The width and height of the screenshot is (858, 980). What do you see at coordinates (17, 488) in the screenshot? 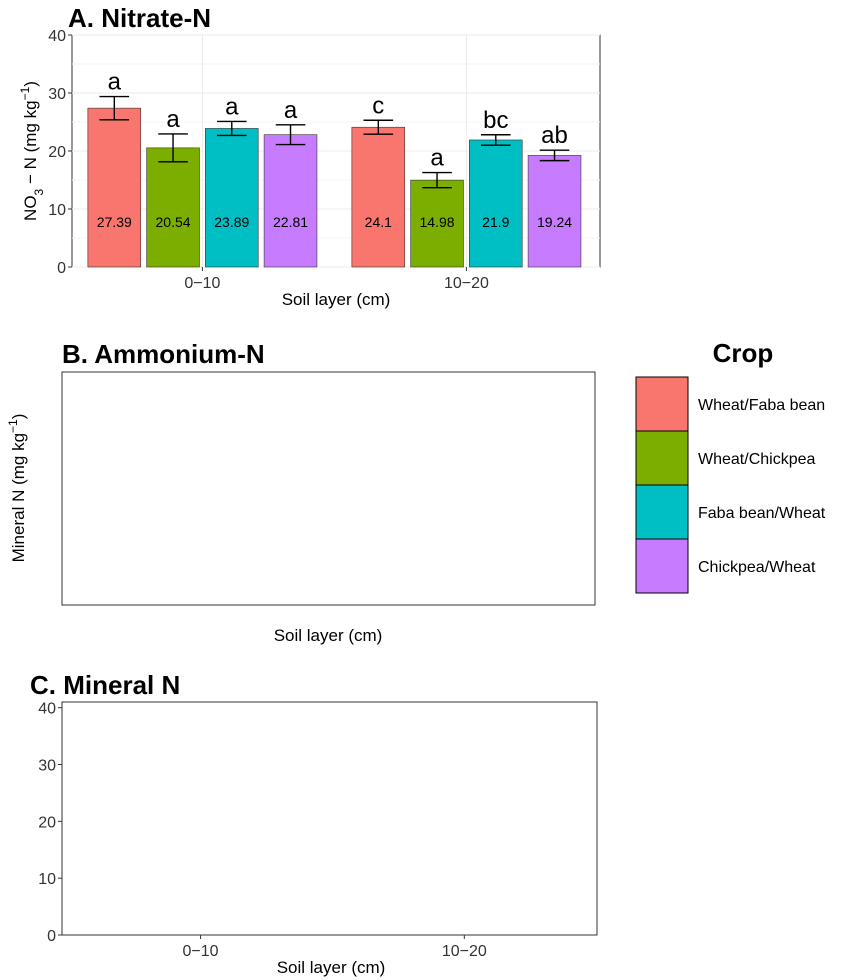
I see `y-axis-label: Mineral N (mg kg−1)` at bounding box center [17, 488].